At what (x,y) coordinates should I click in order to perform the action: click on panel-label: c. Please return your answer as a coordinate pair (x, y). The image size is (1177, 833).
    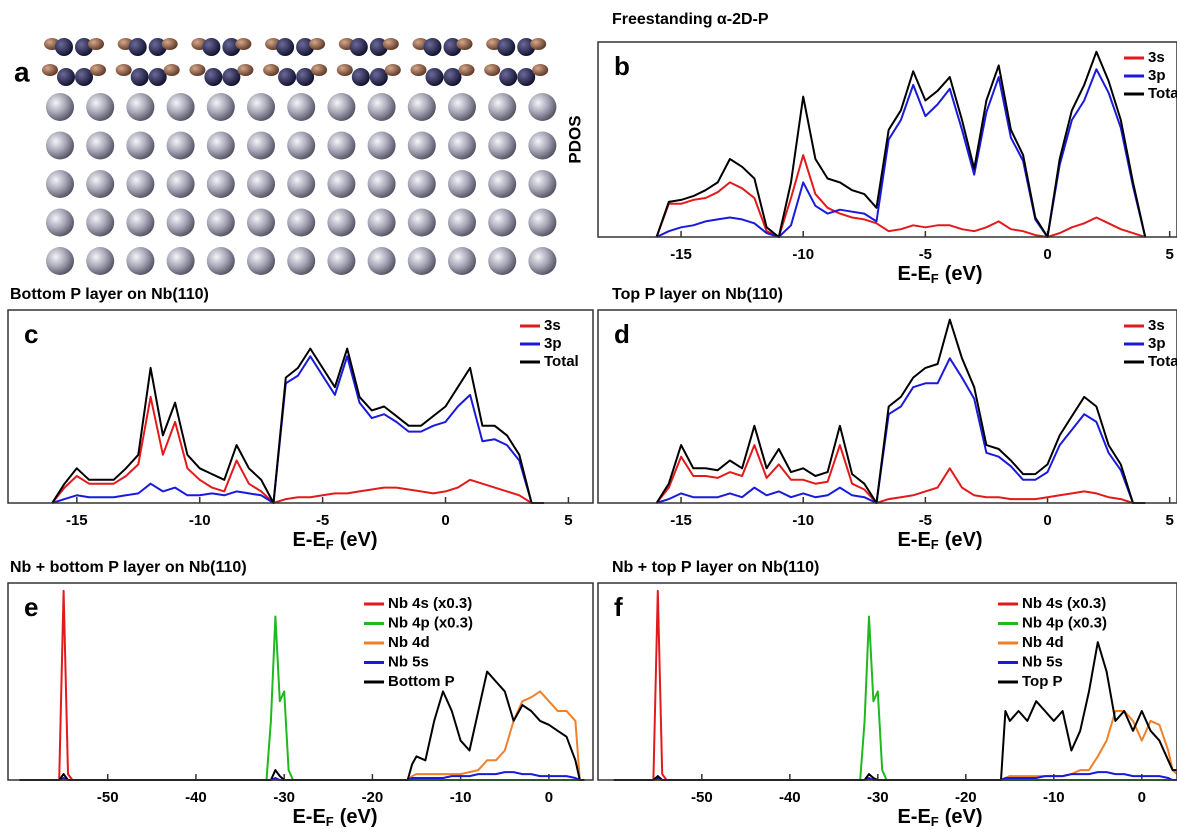
    Looking at the image, I should click on (31, 334).